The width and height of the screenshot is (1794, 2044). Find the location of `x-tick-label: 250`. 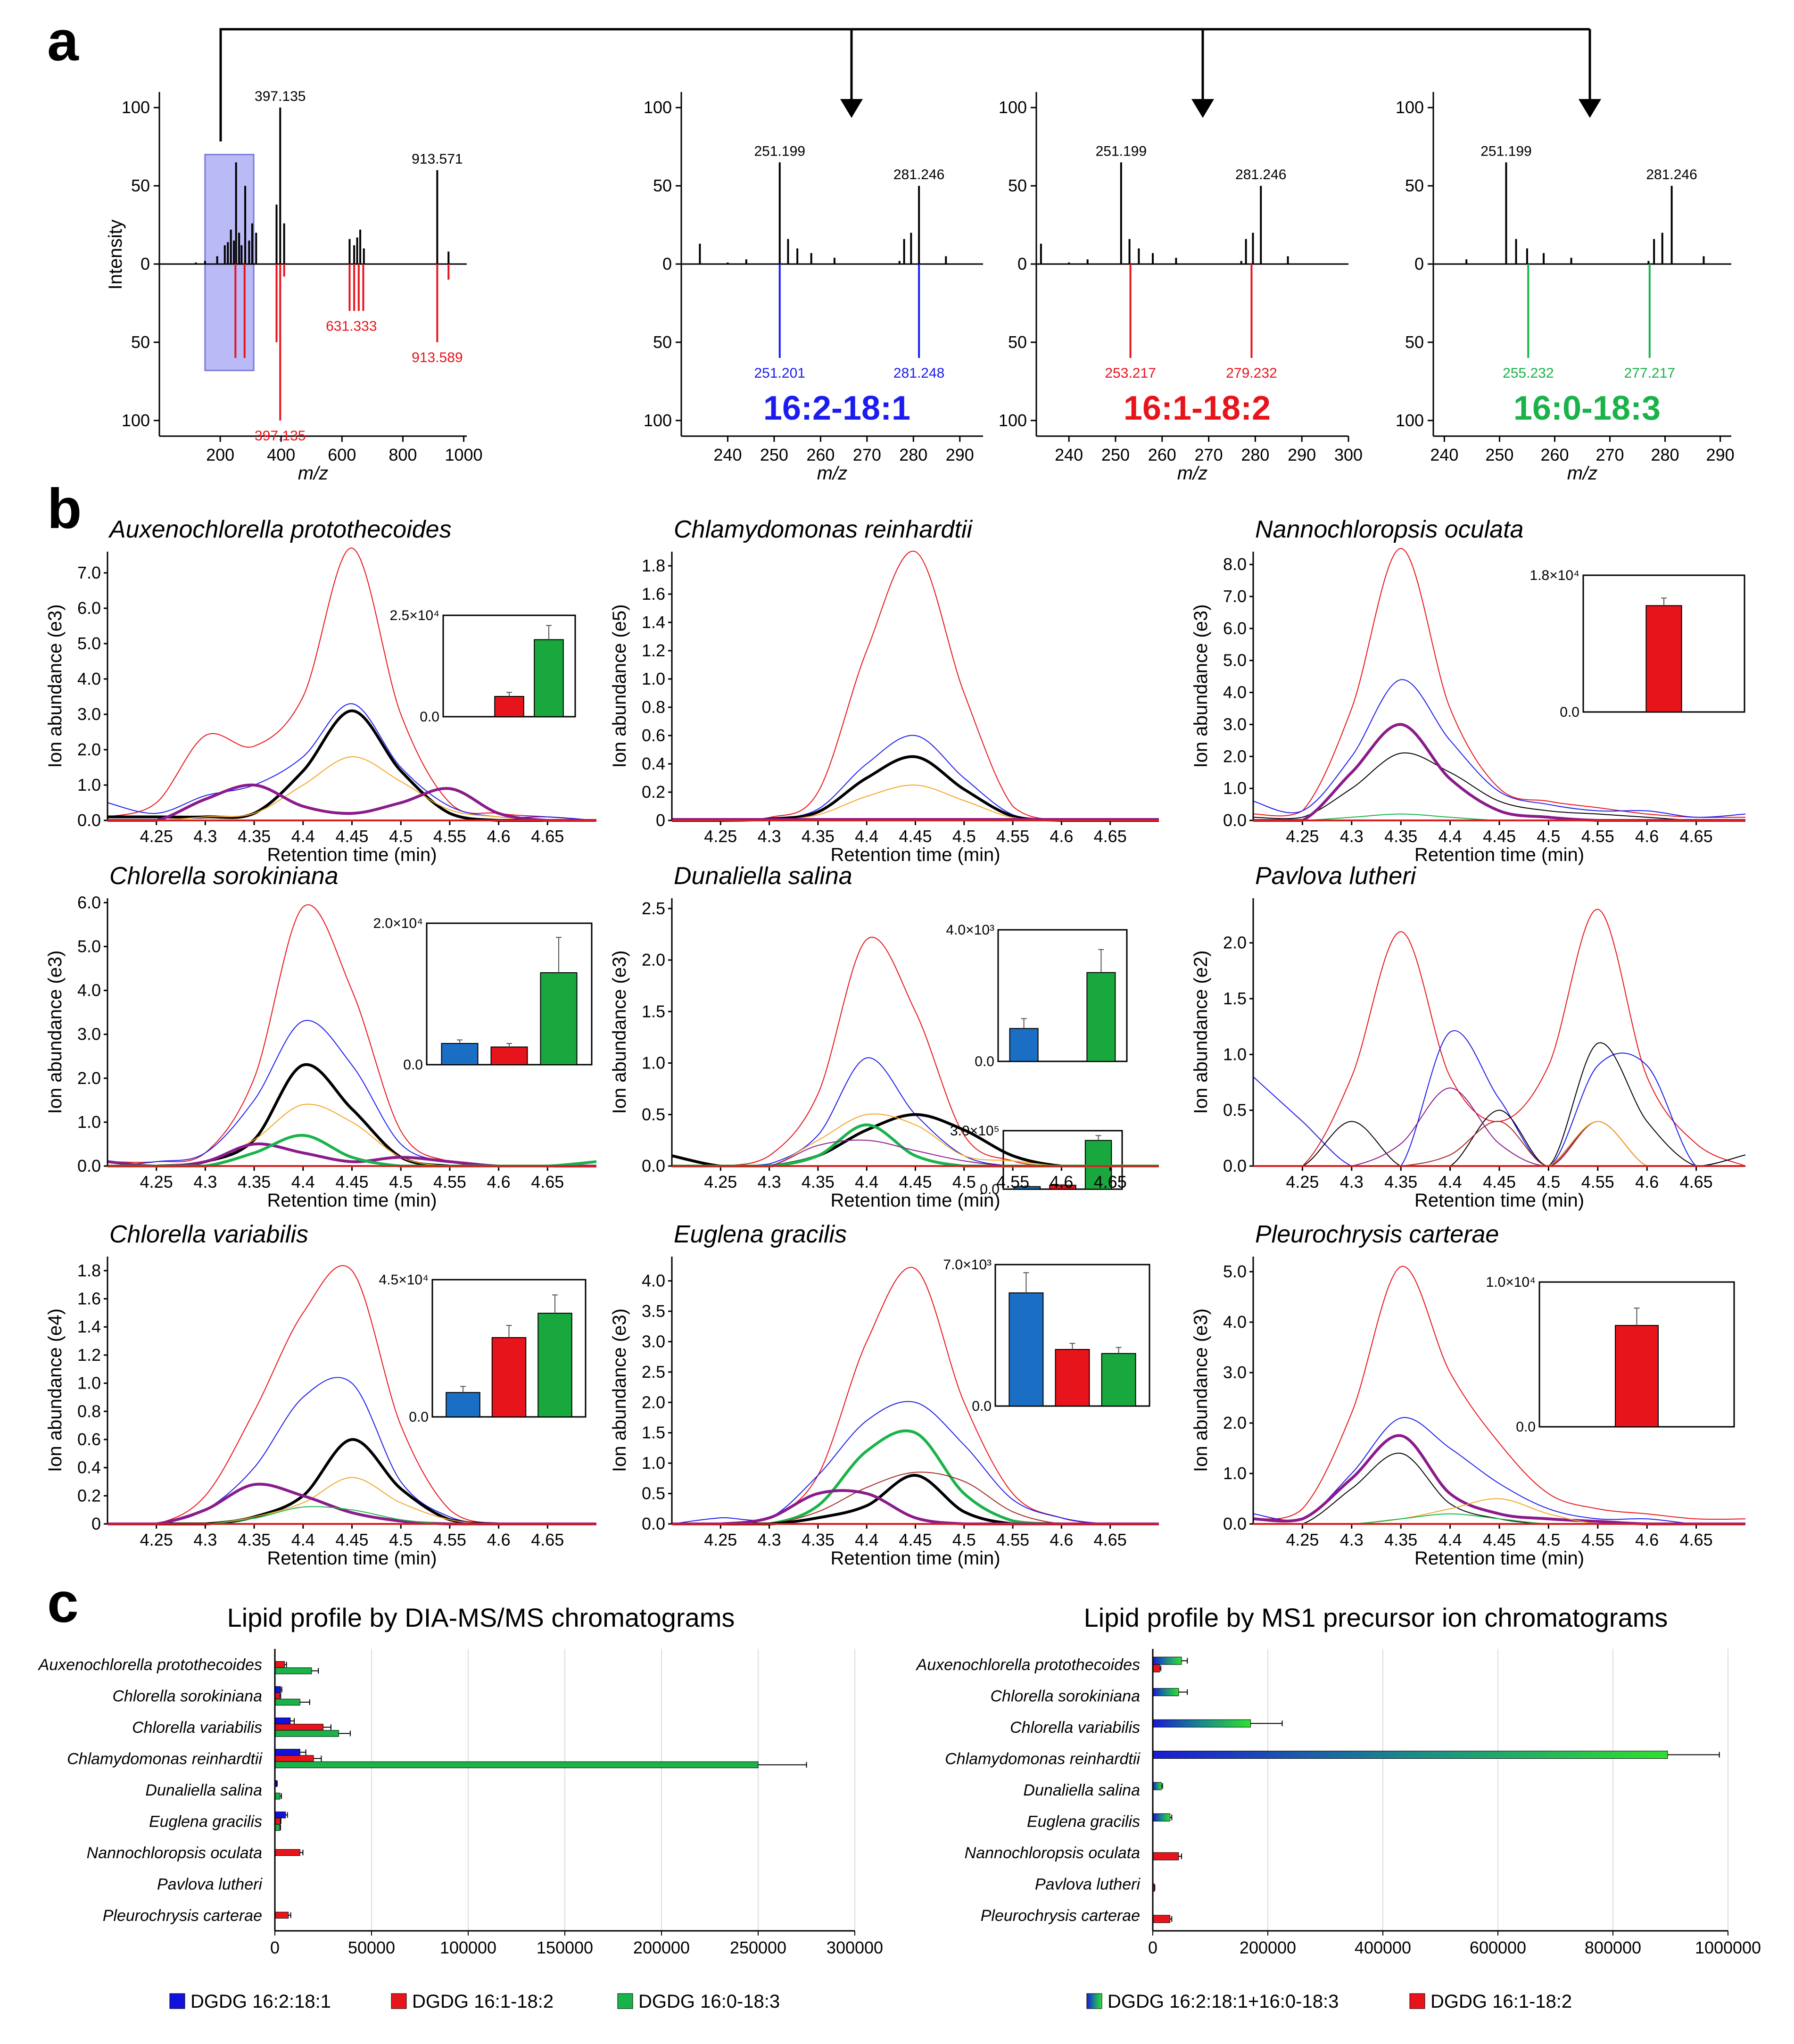

x-tick-label: 250 is located at coordinates (774, 455).